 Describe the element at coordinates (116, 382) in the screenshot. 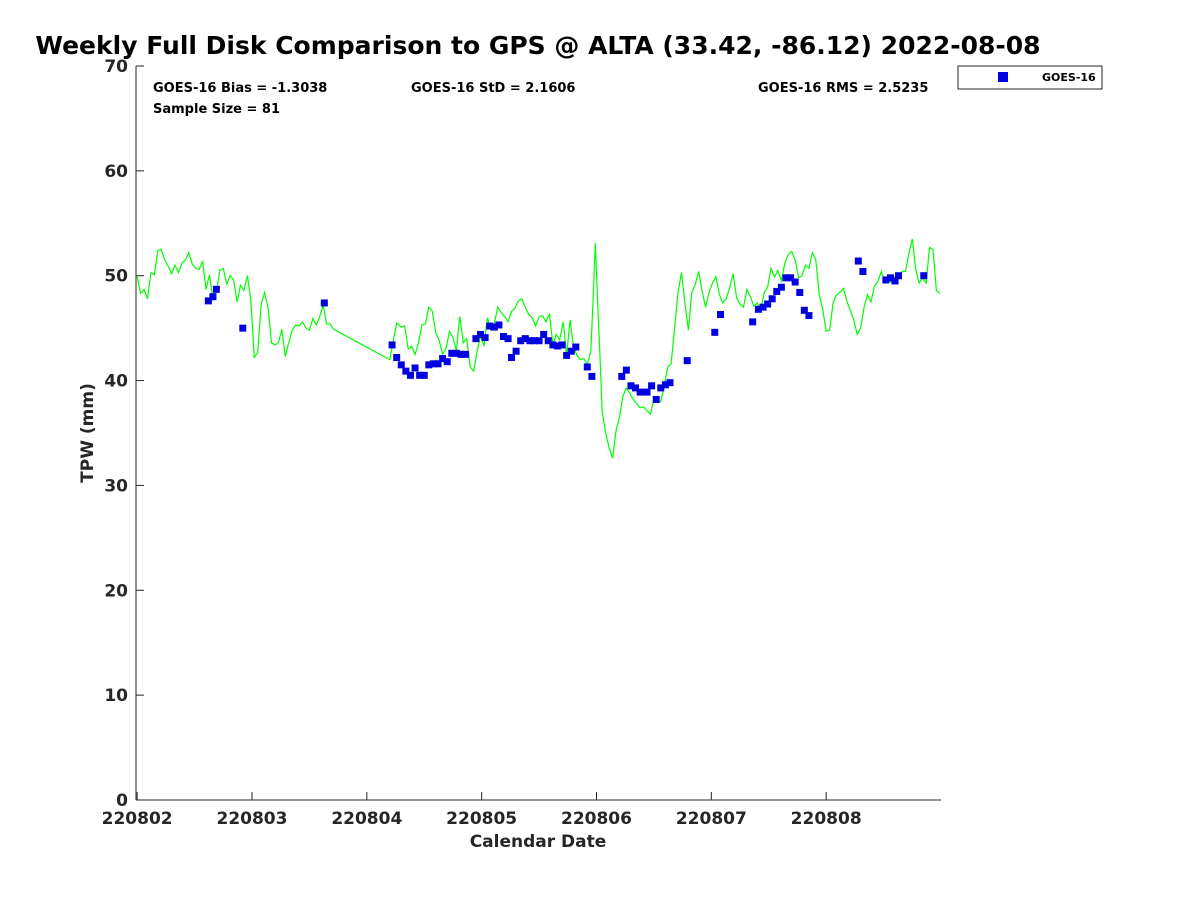

I see `y-tick-label: 40` at that location.